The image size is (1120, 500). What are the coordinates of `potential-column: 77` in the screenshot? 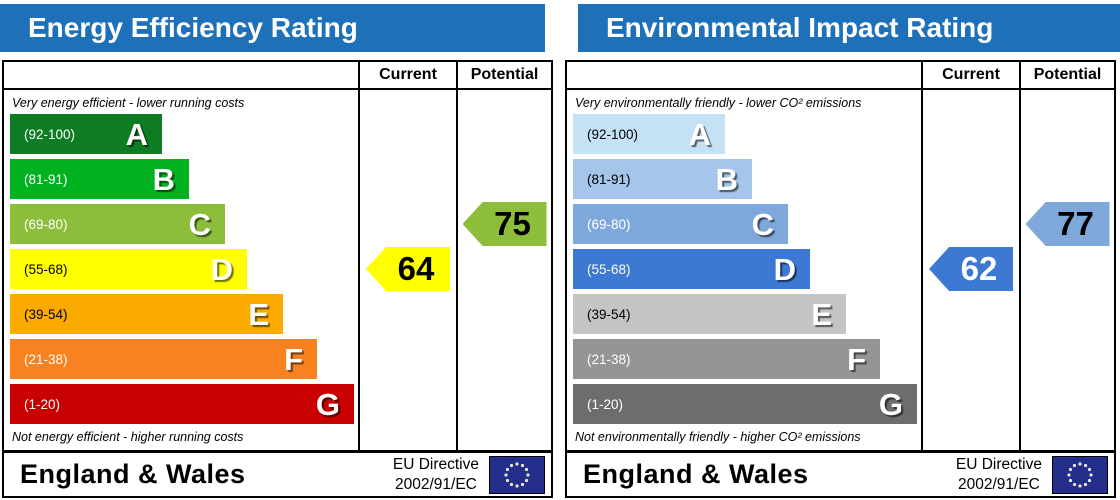 It's located at (1066, 270).